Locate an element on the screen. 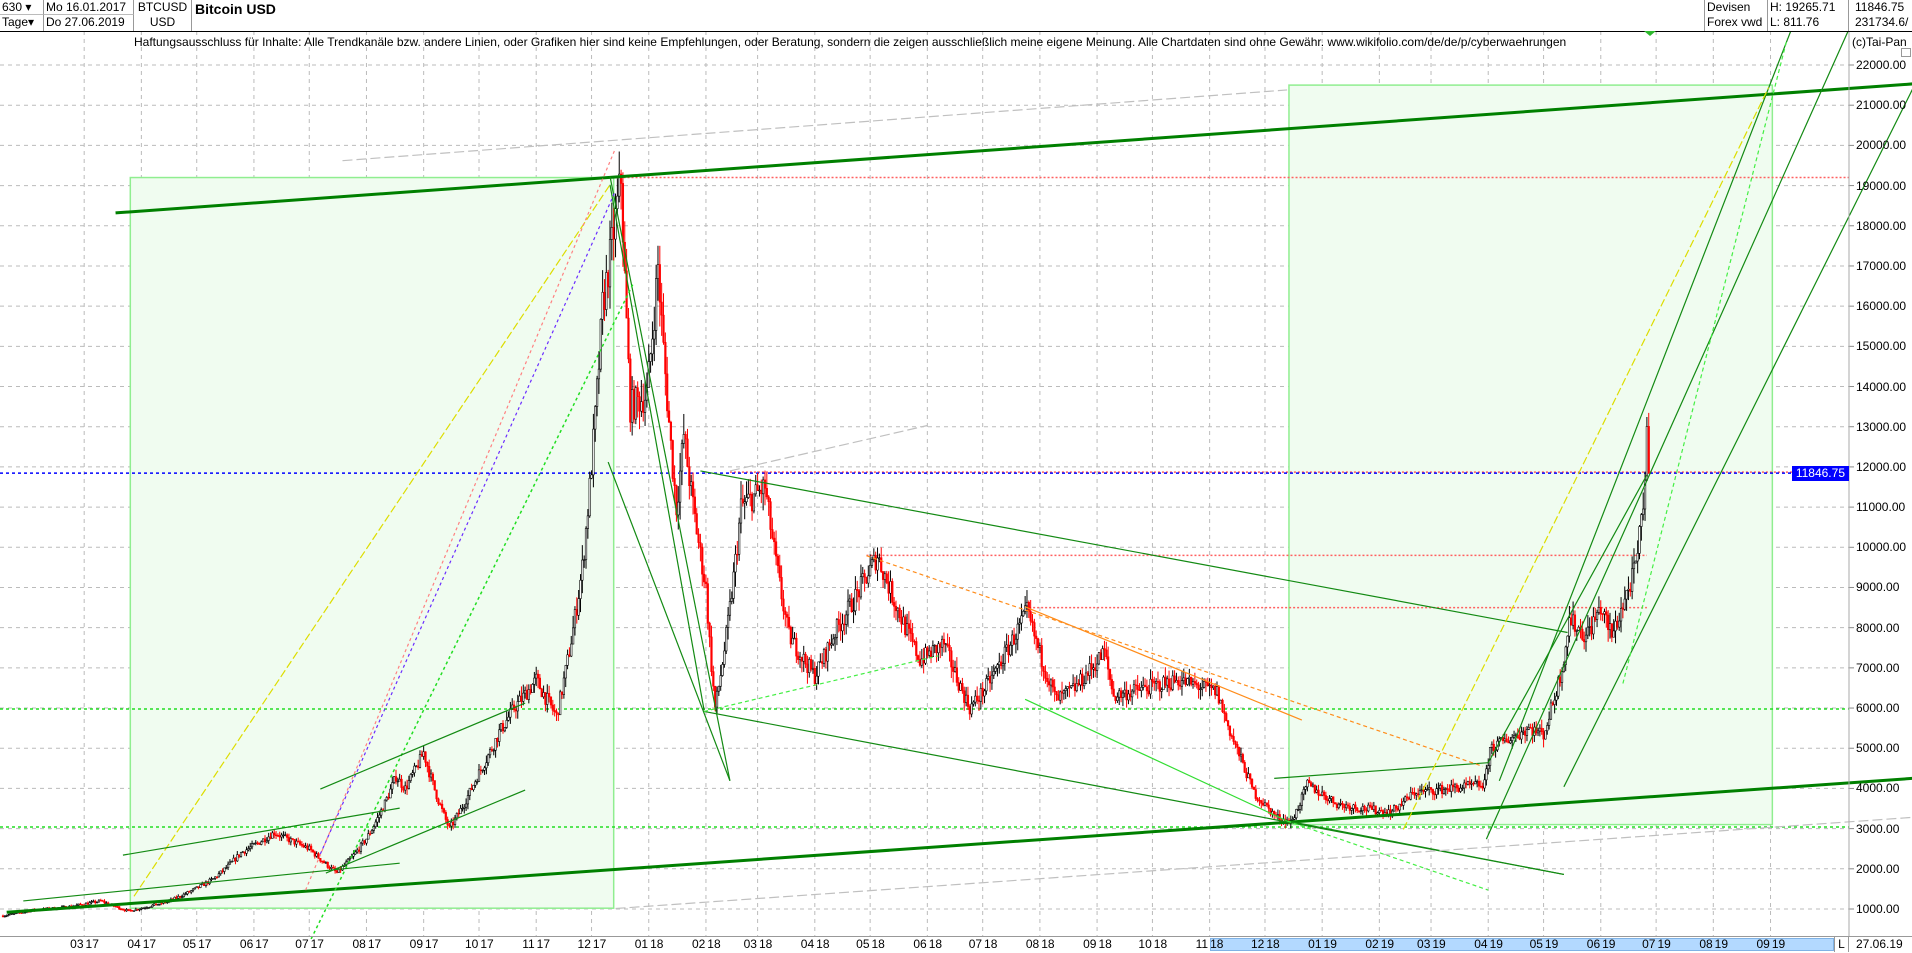  y-tick-label: 12000.00 is located at coordinates (1881, 466).